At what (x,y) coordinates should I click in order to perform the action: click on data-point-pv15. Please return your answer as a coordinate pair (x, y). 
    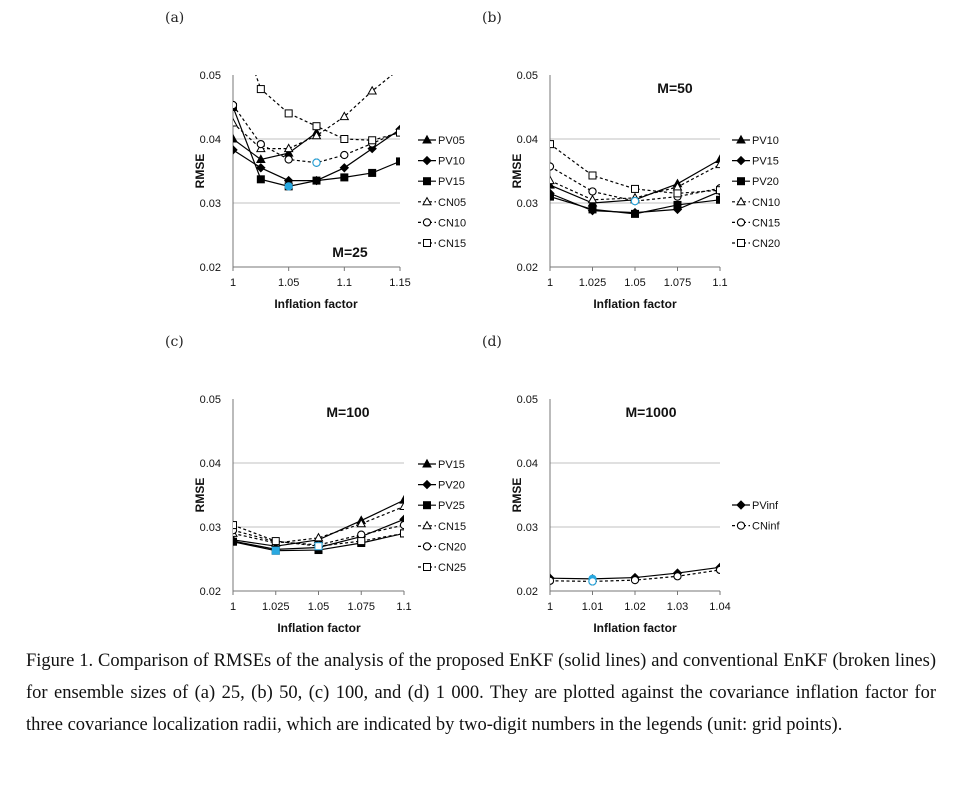
    Looking at the image, I should click on (401, 499).